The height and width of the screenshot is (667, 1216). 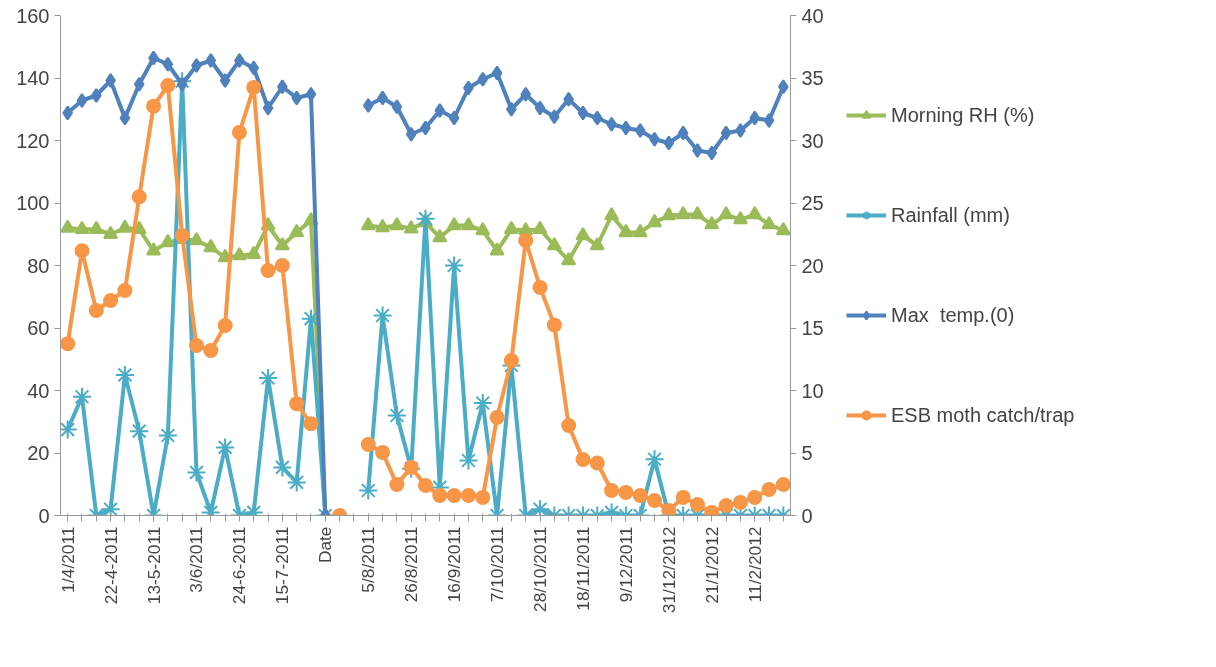 I want to click on y2-tick-label: 40, so click(x=812, y=15).